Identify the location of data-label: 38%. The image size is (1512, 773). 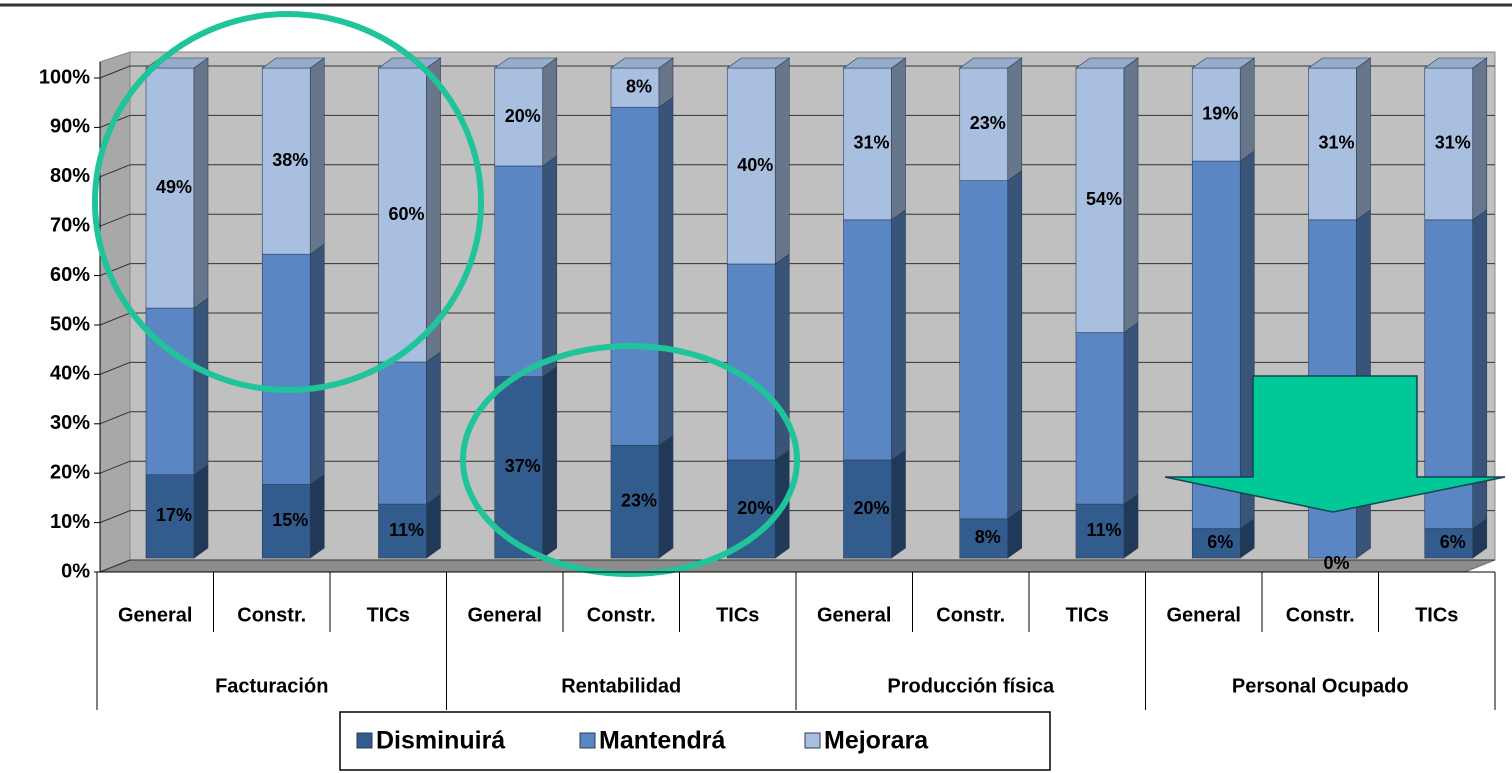
(290, 160).